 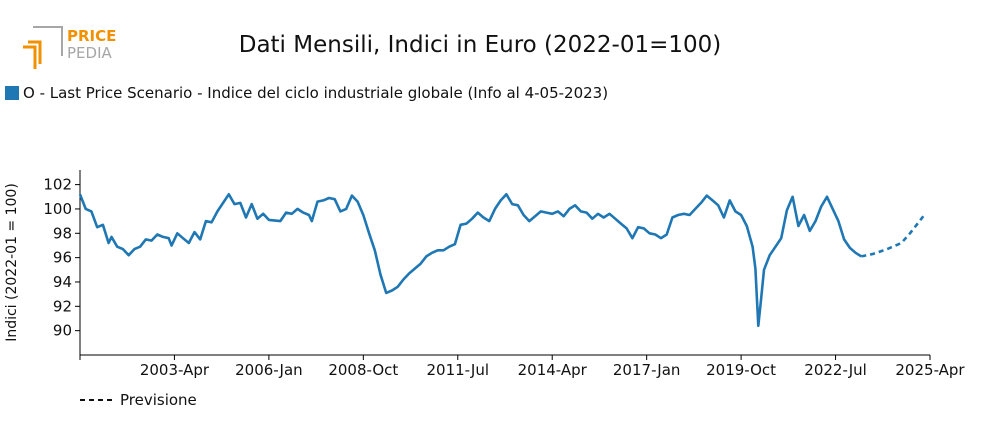 I want to click on forecast-legend: Previsione, so click(x=138, y=400).